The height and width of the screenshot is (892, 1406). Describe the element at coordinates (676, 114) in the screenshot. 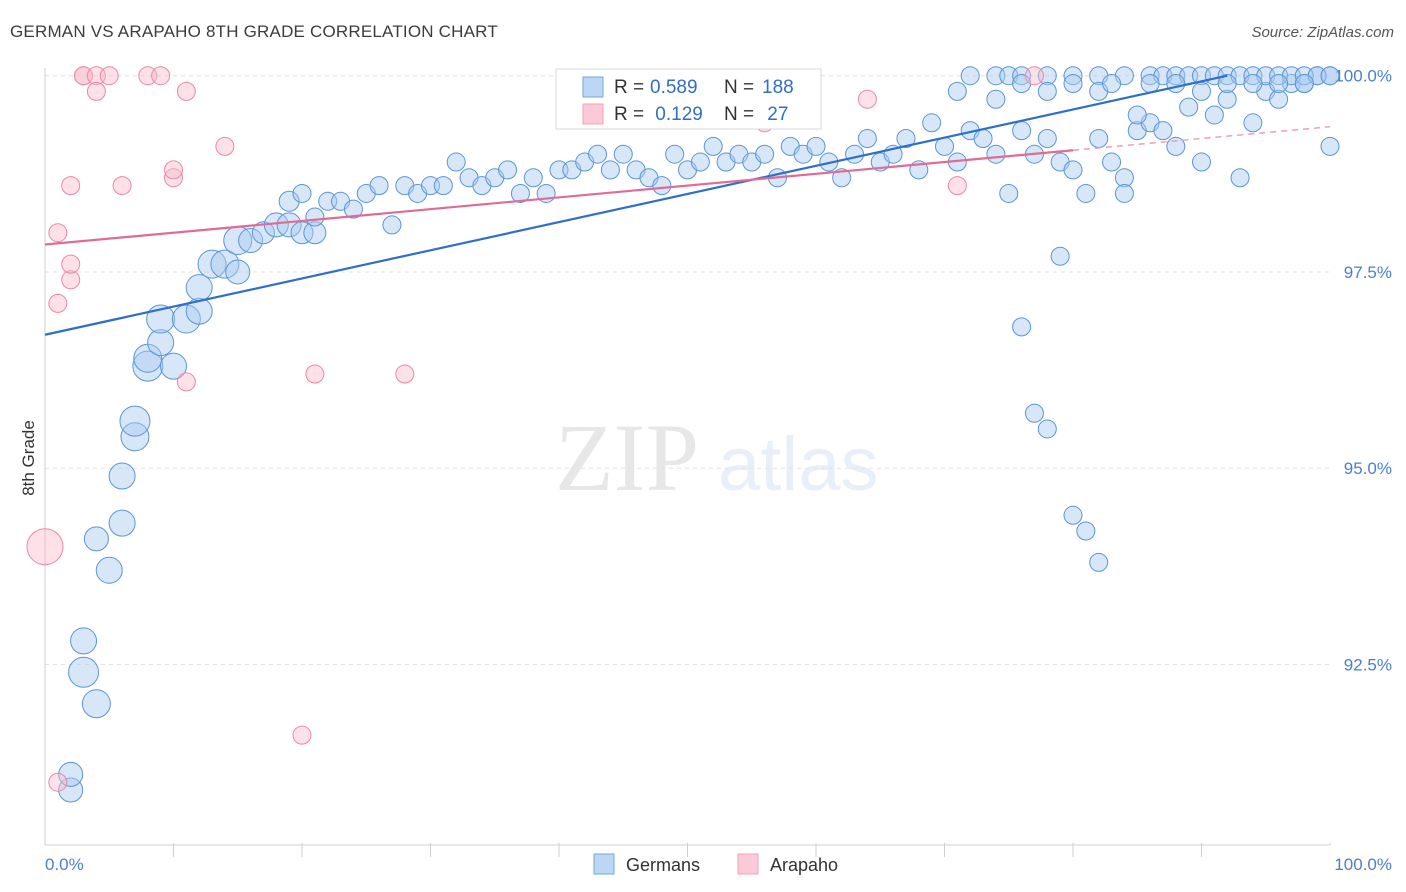

I see `r-value-arapaho: 0.129` at that location.